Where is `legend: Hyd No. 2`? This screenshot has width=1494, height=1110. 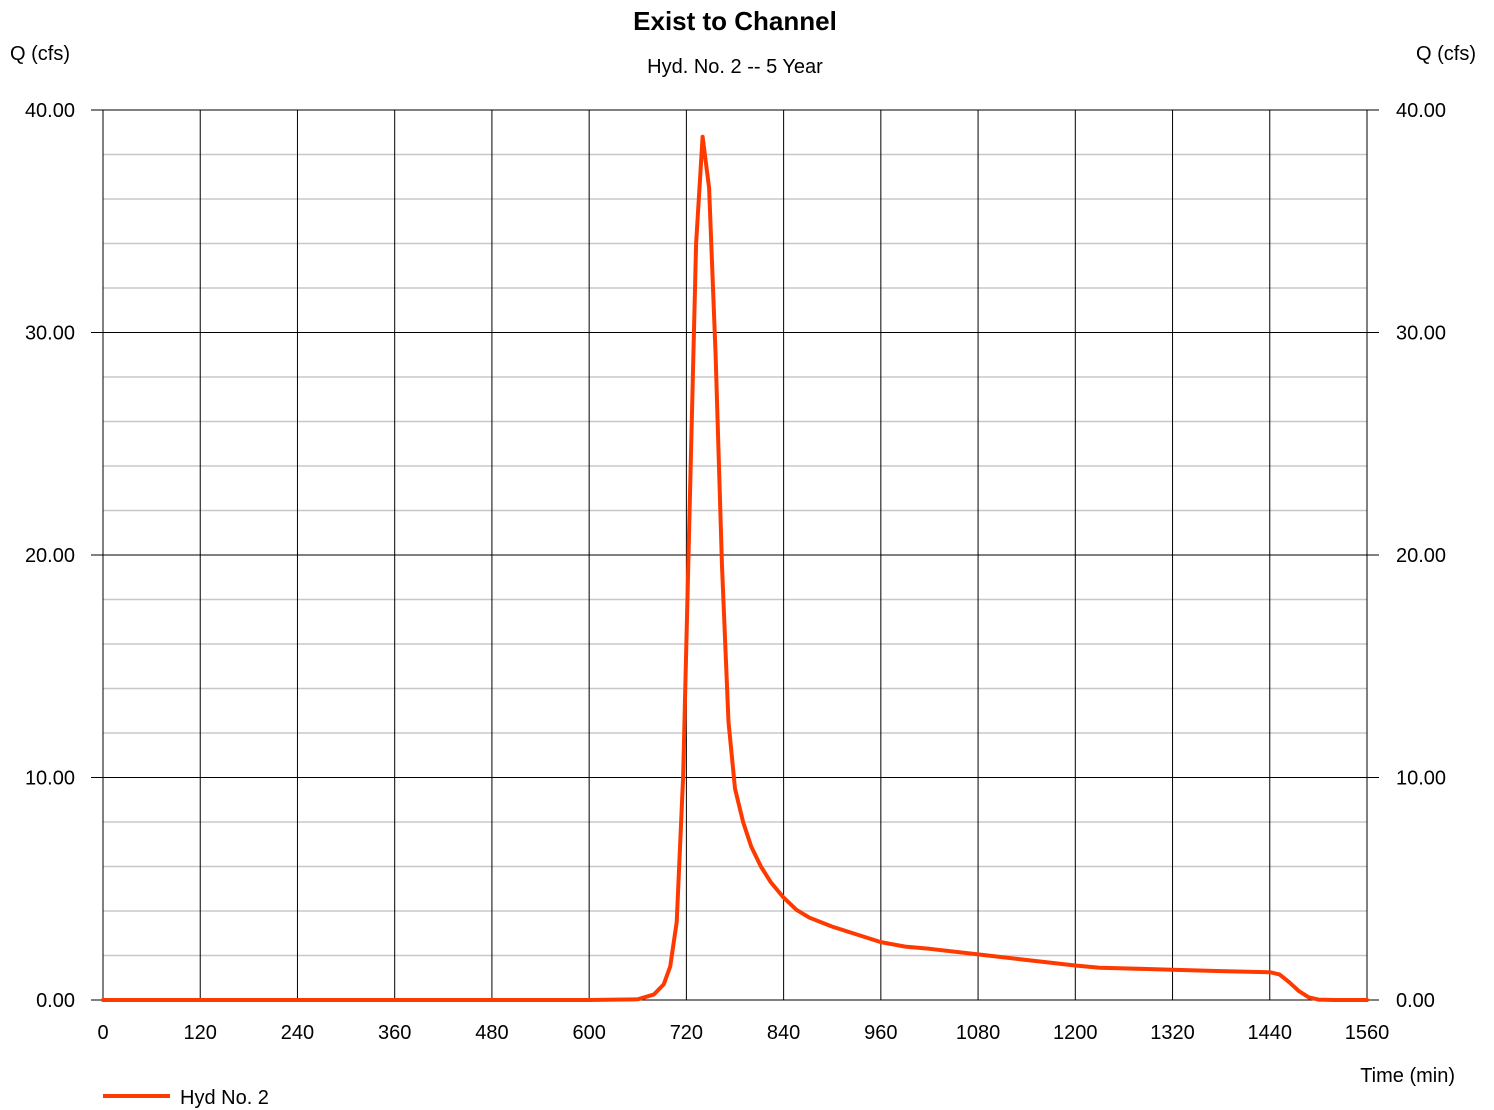
legend: Hyd No. 2 is located at coordinates (186, 1098).